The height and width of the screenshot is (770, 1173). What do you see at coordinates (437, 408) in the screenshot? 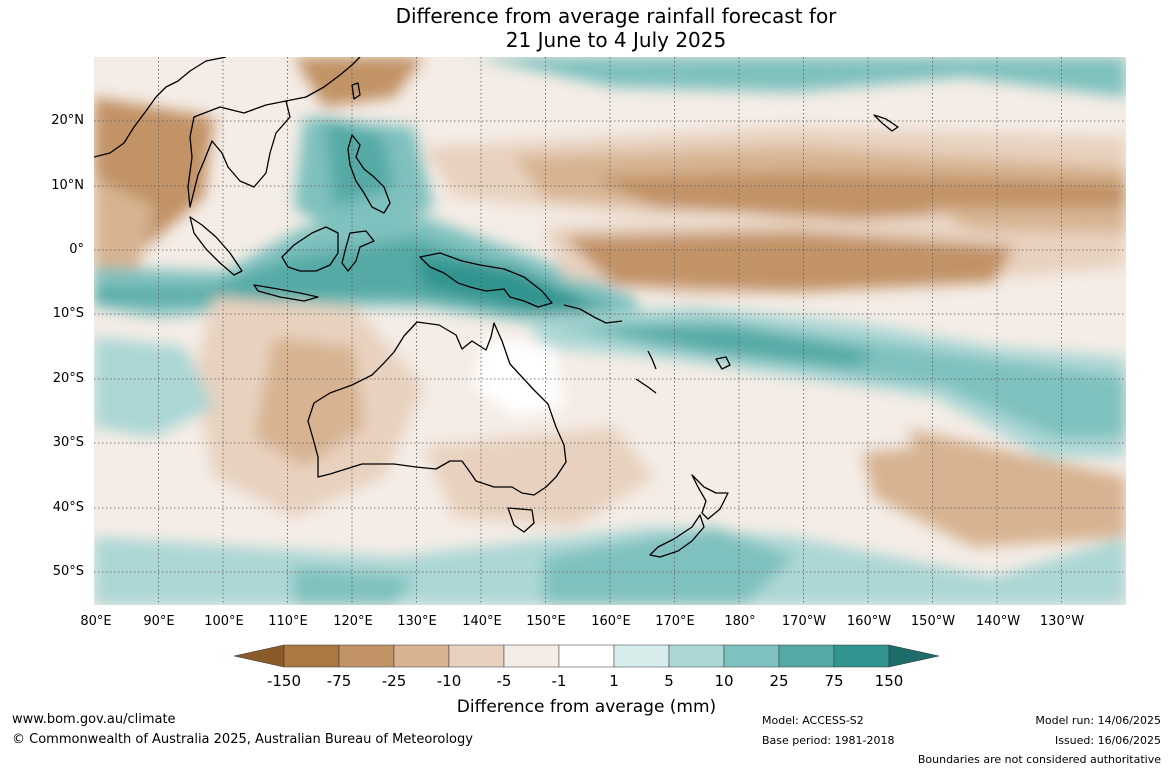
I see `australia-outline` at bounding box center [437, 408].